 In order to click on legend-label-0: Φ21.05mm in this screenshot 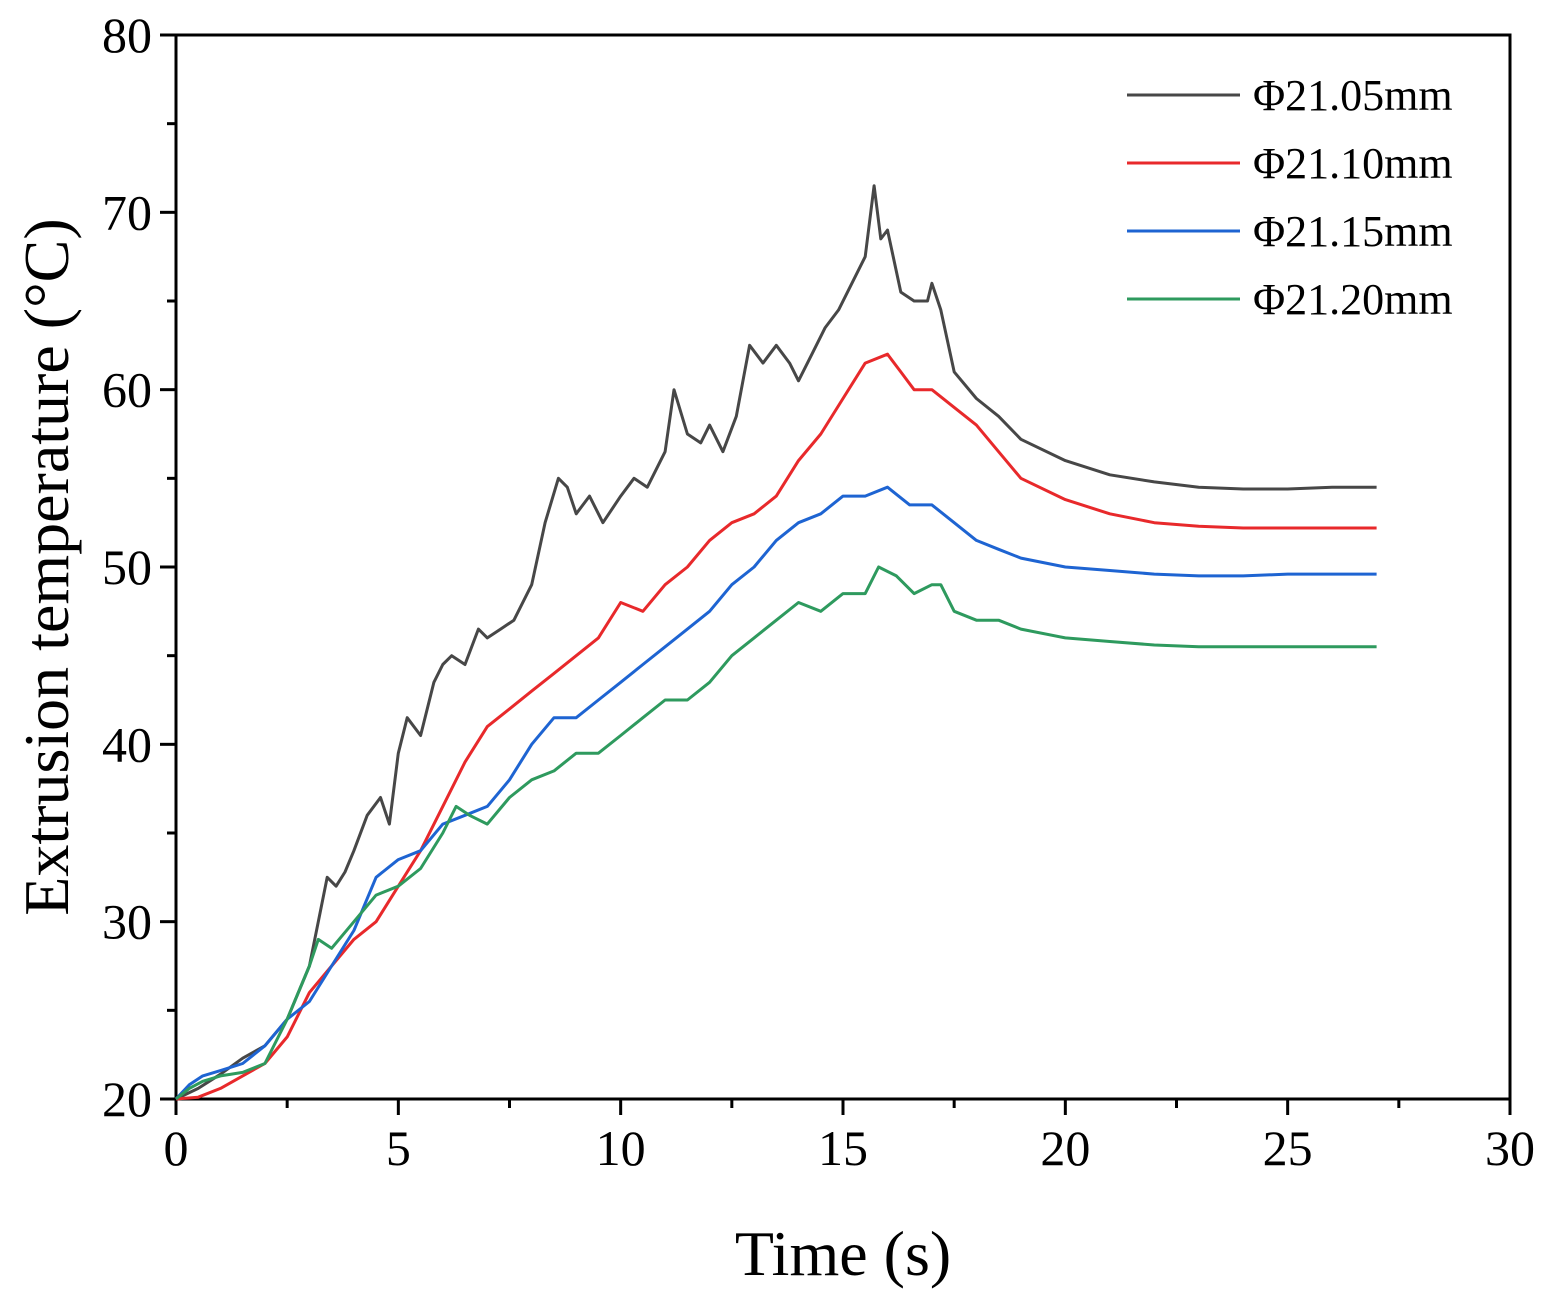, I will do `click(1353, 95)`.